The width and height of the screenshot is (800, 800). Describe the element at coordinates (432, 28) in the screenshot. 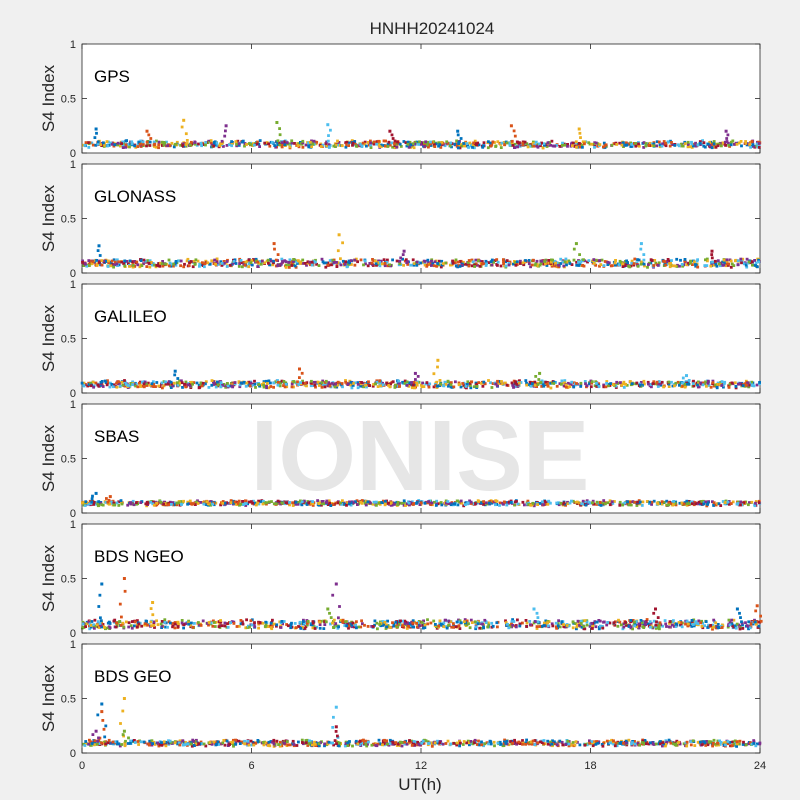

I see `figure-title: HNHH20241024` at that location.